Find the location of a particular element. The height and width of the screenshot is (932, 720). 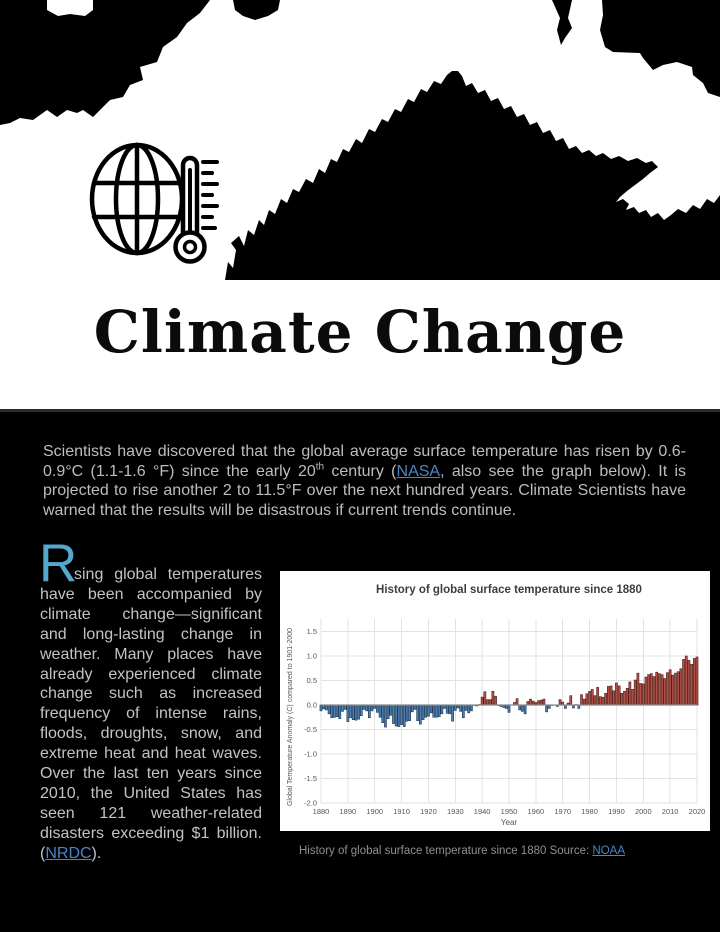

svg-text: 1990 is located at coordinates (616, 811).